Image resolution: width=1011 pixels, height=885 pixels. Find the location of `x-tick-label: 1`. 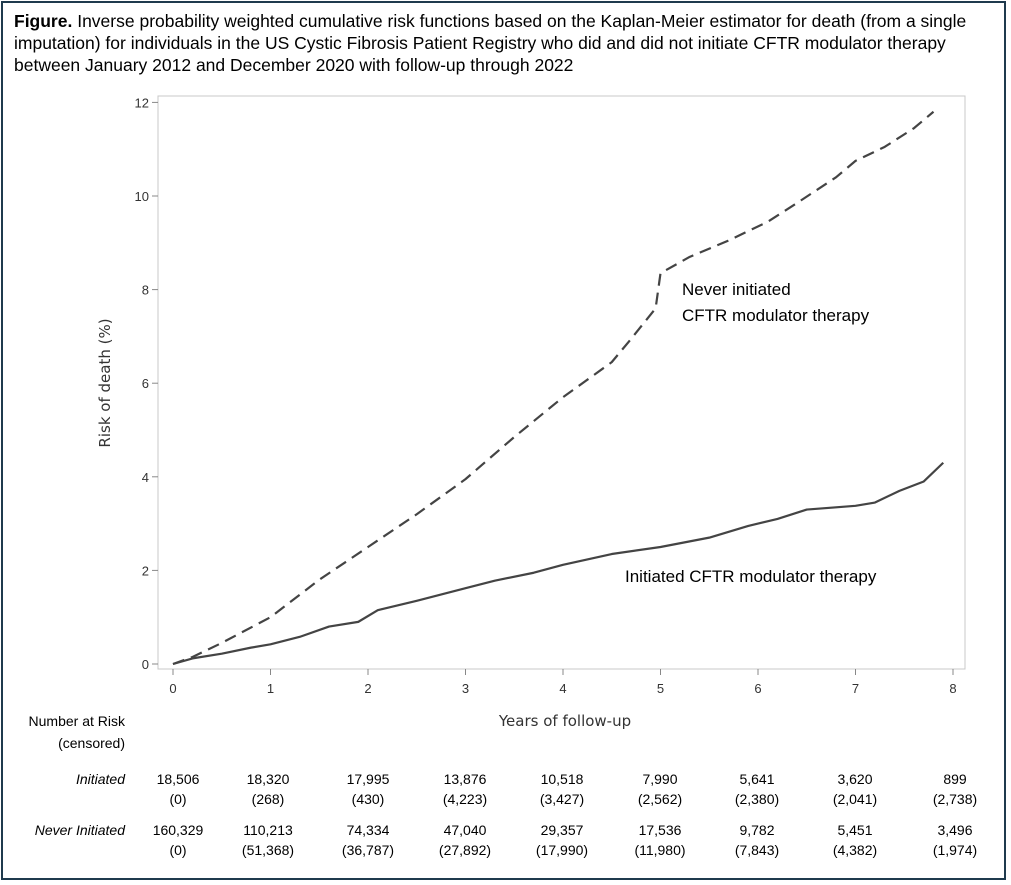

x-tick-label: 1 is located at coordinates (270, 688).